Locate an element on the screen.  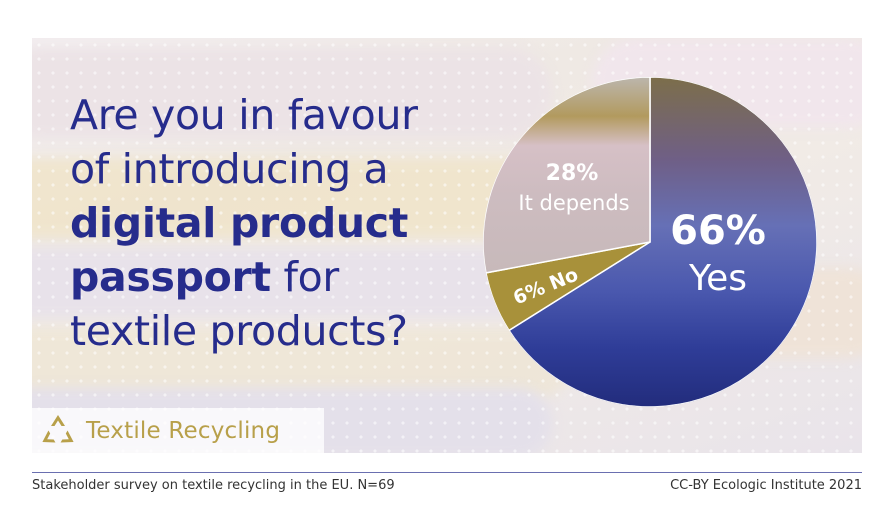
question-line-3: digital product is located at coordinates (239, 223).